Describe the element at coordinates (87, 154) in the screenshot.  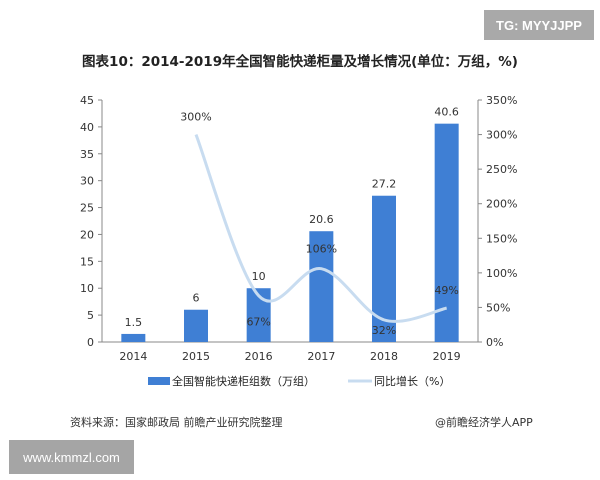
I see `y-tick-label: 35` at that location.